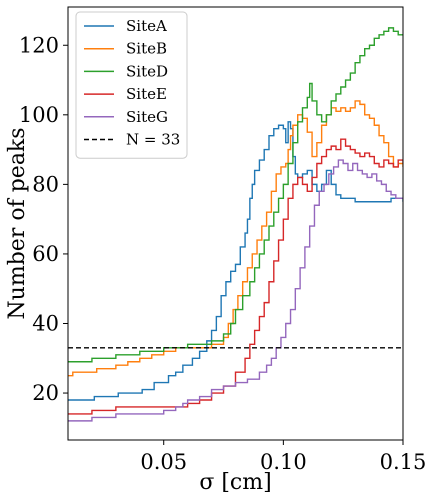 This screenshot has width=427, height=501. Describe the element at coordinates (39, 45) in the screenshot. I see `y-tick-label: 120` at that location.